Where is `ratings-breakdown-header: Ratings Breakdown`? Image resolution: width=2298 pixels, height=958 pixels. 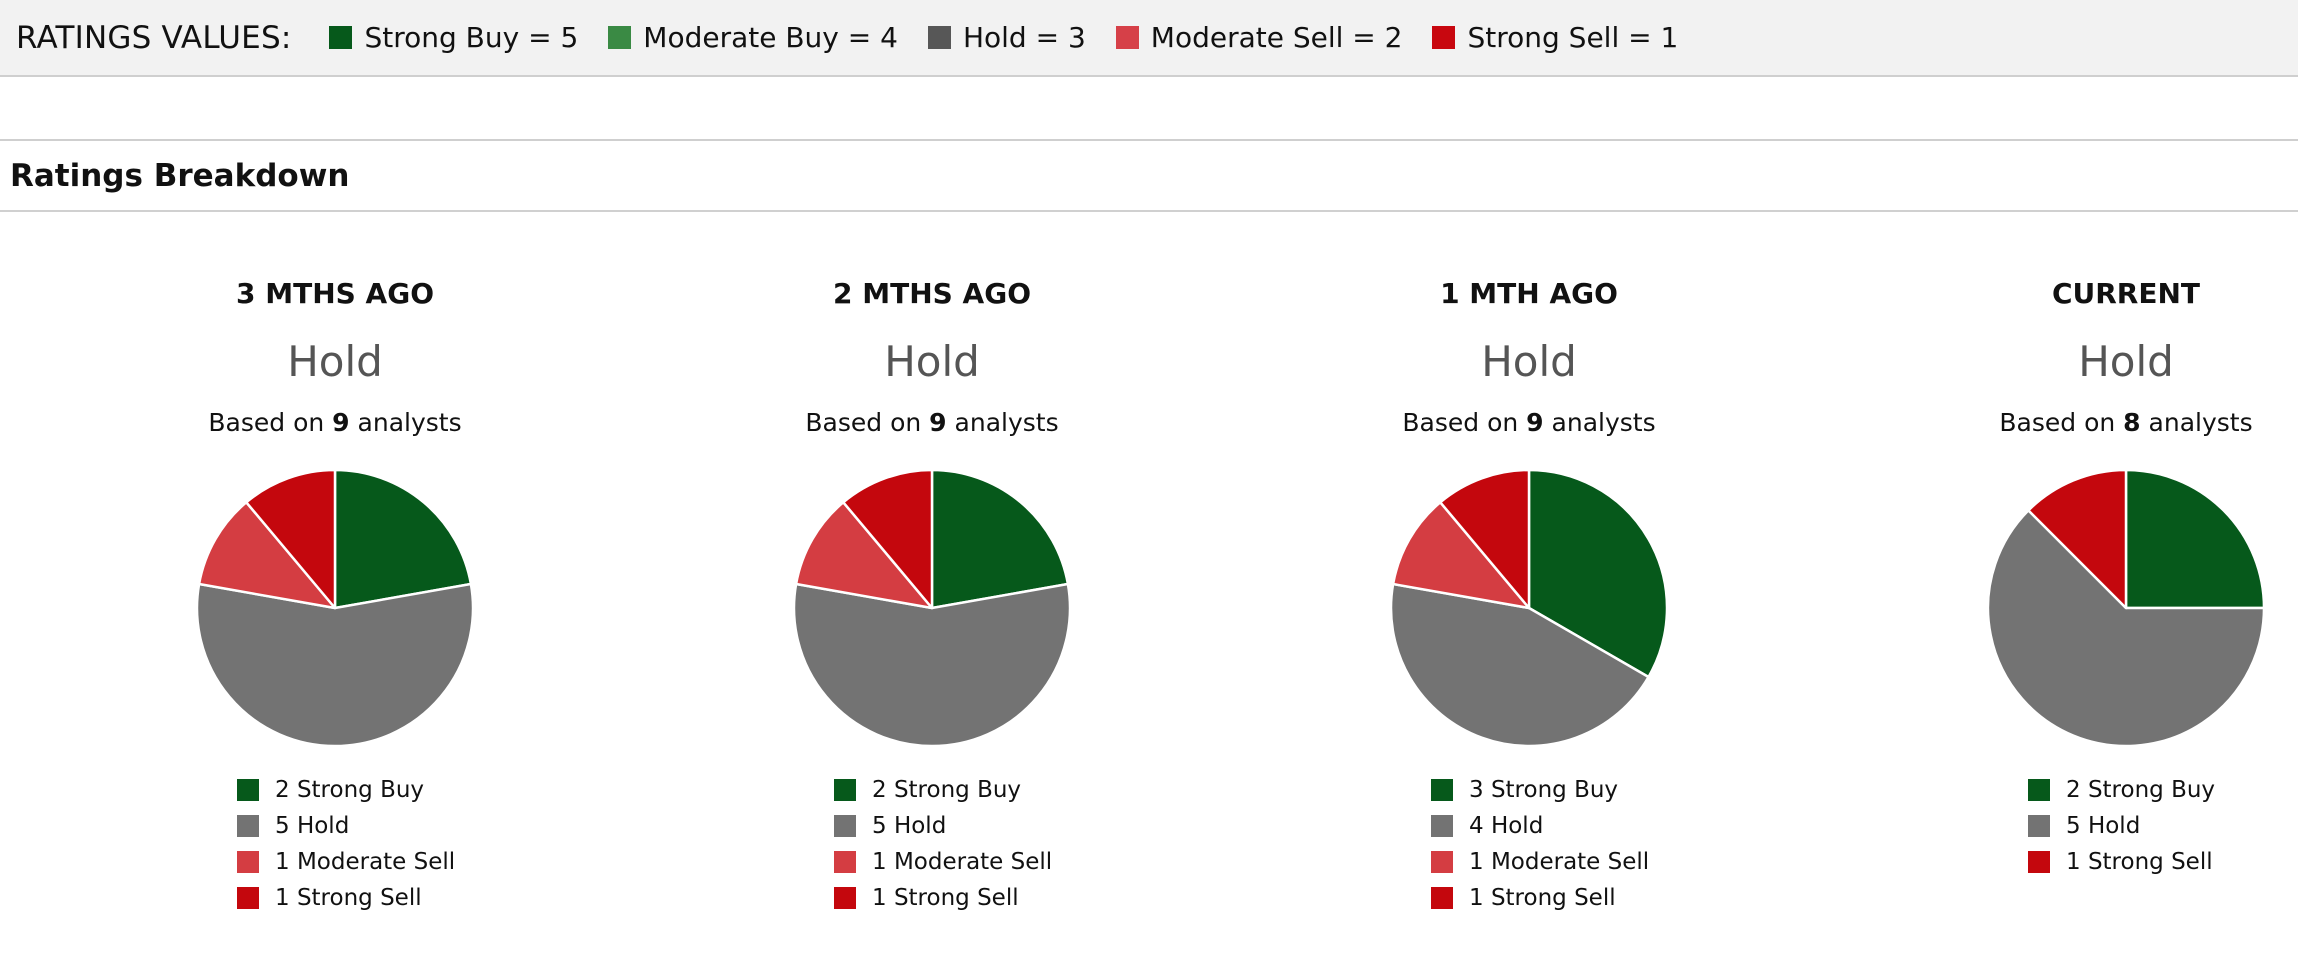
ratings-breakdown-header: Ratings Breakdown is located at coordinates (1149, 176).